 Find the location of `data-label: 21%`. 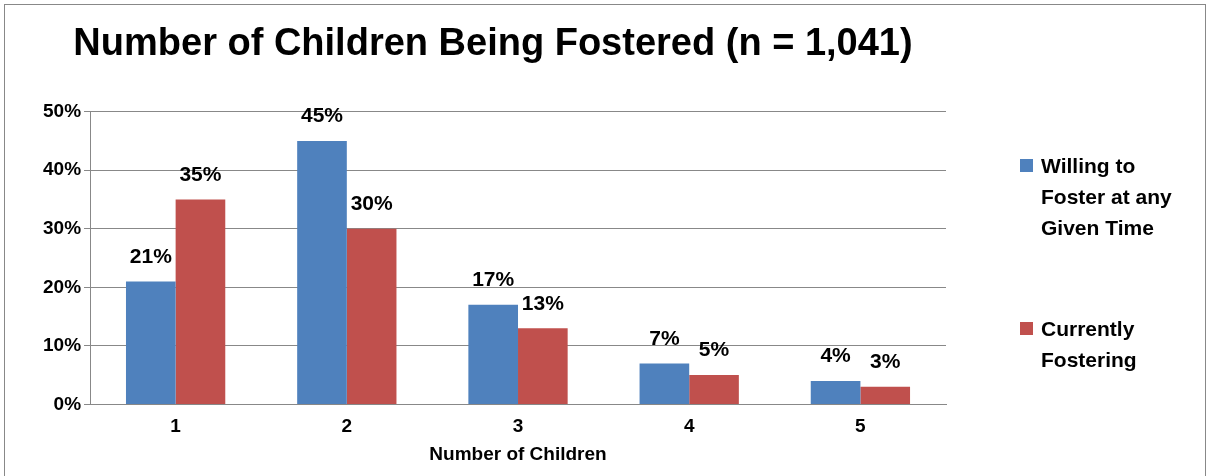

data-label: 21% is located at coordinates (151, 255).